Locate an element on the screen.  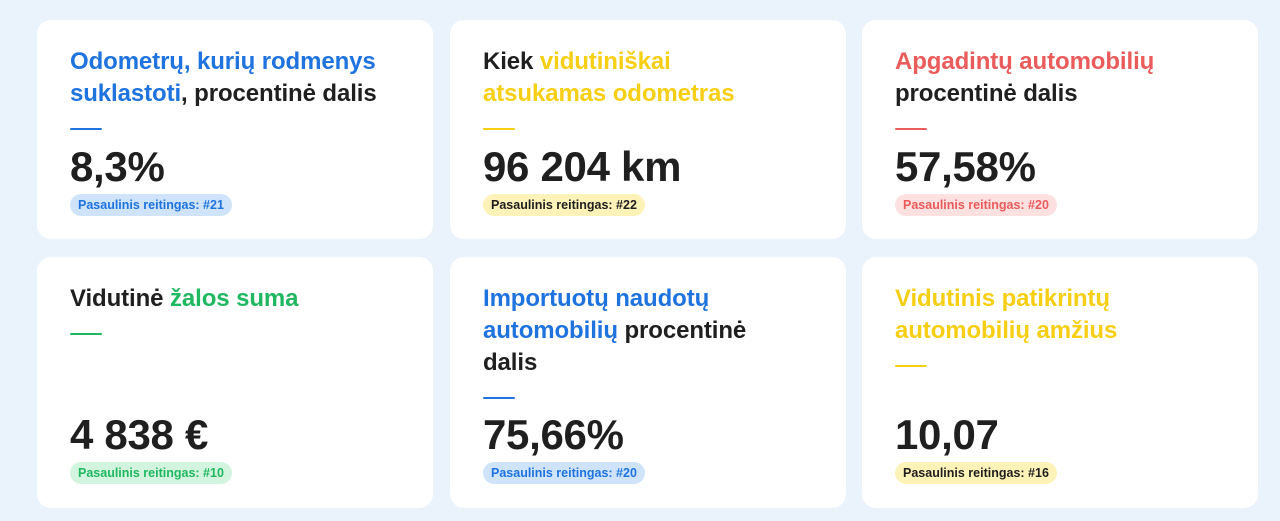
card-title: Vidutinė žalos suma is located at coordinates (184, 298).